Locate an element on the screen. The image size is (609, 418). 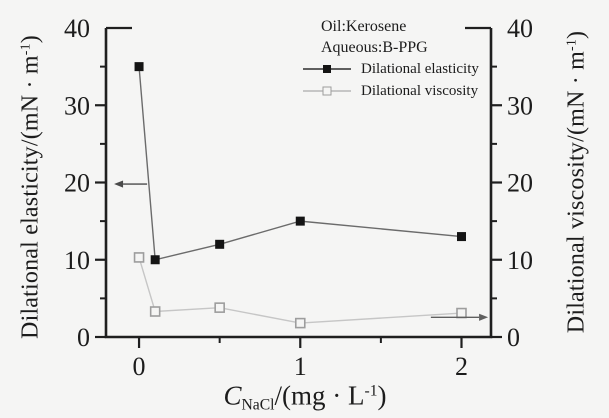
legend-marker-elasticity-icon is located at coordinates (327, 69).